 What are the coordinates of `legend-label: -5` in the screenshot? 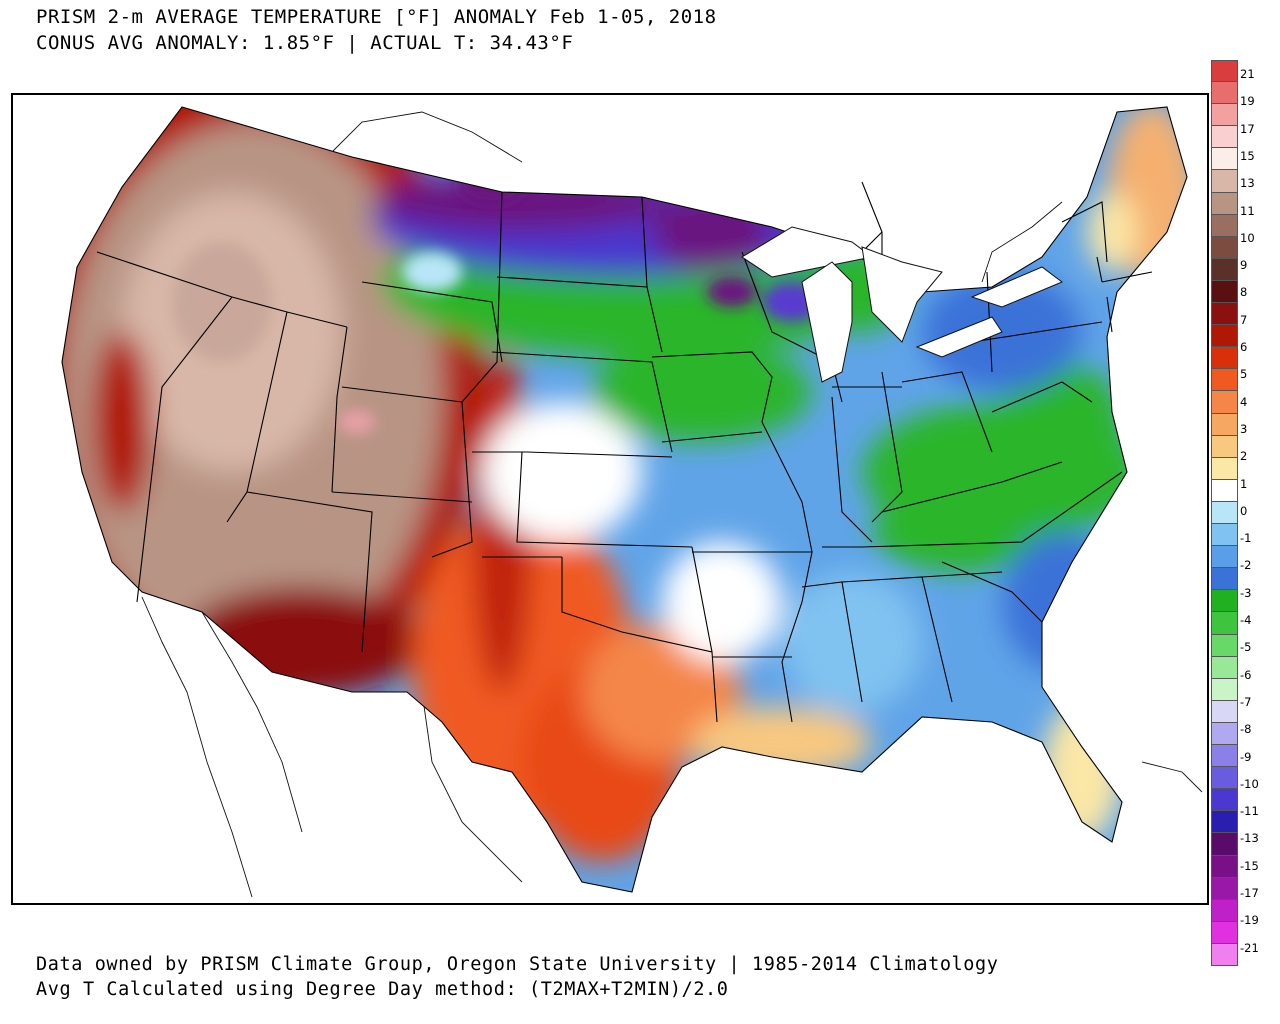 It's located at (1246, 647).